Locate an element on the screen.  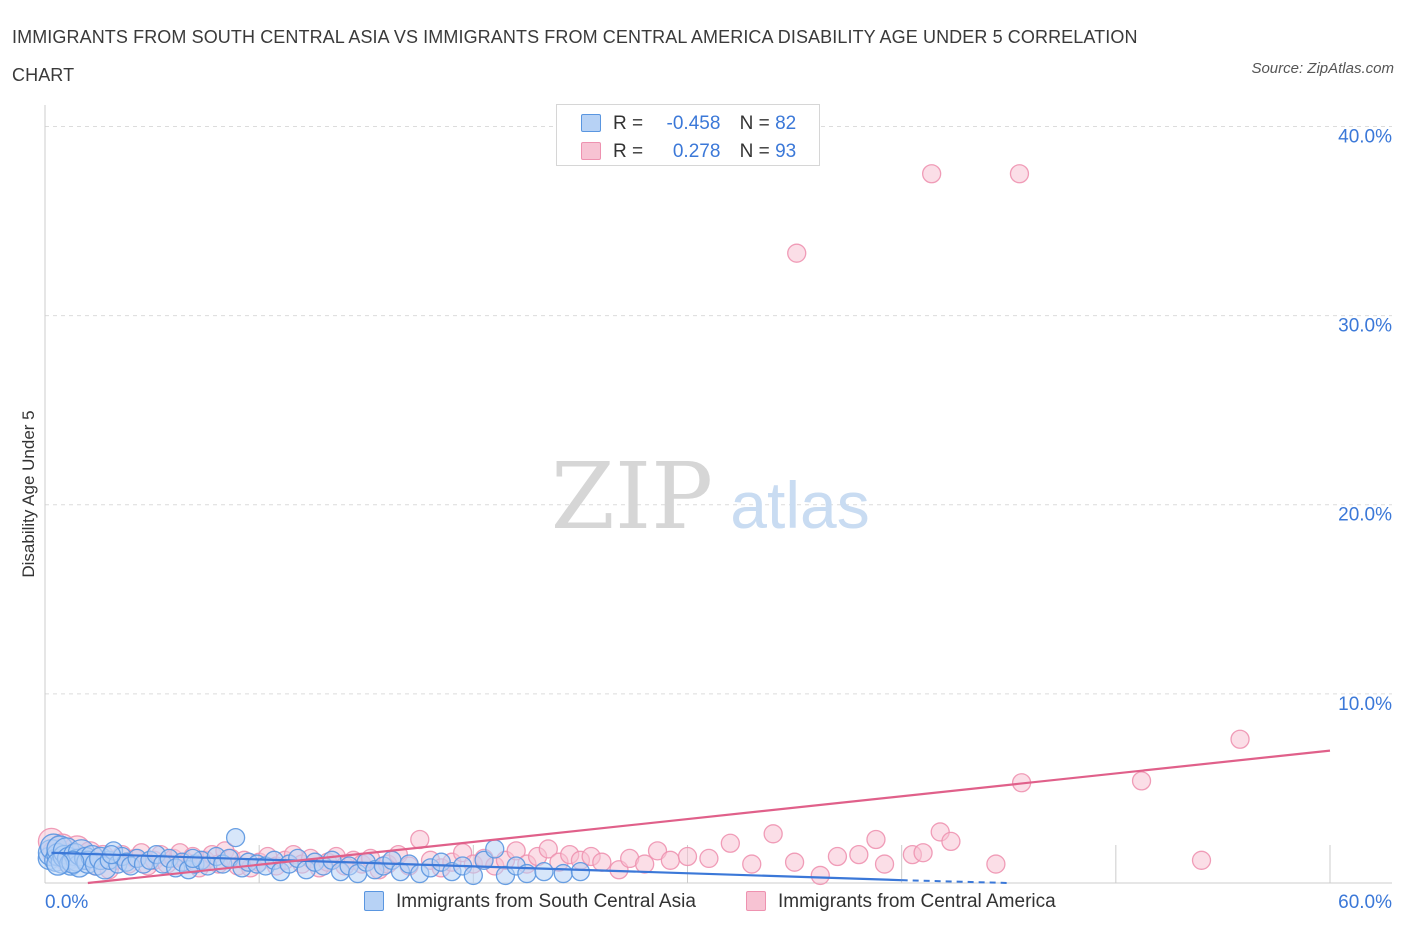
south-central-asia-trend-extension is located at coordinates (955, 881).